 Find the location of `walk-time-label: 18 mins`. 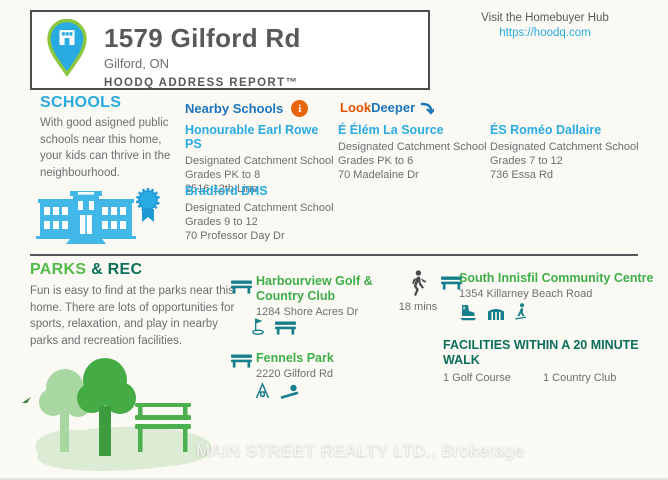

walk-time-label: 18 mins is located at coordinates (418, 307).